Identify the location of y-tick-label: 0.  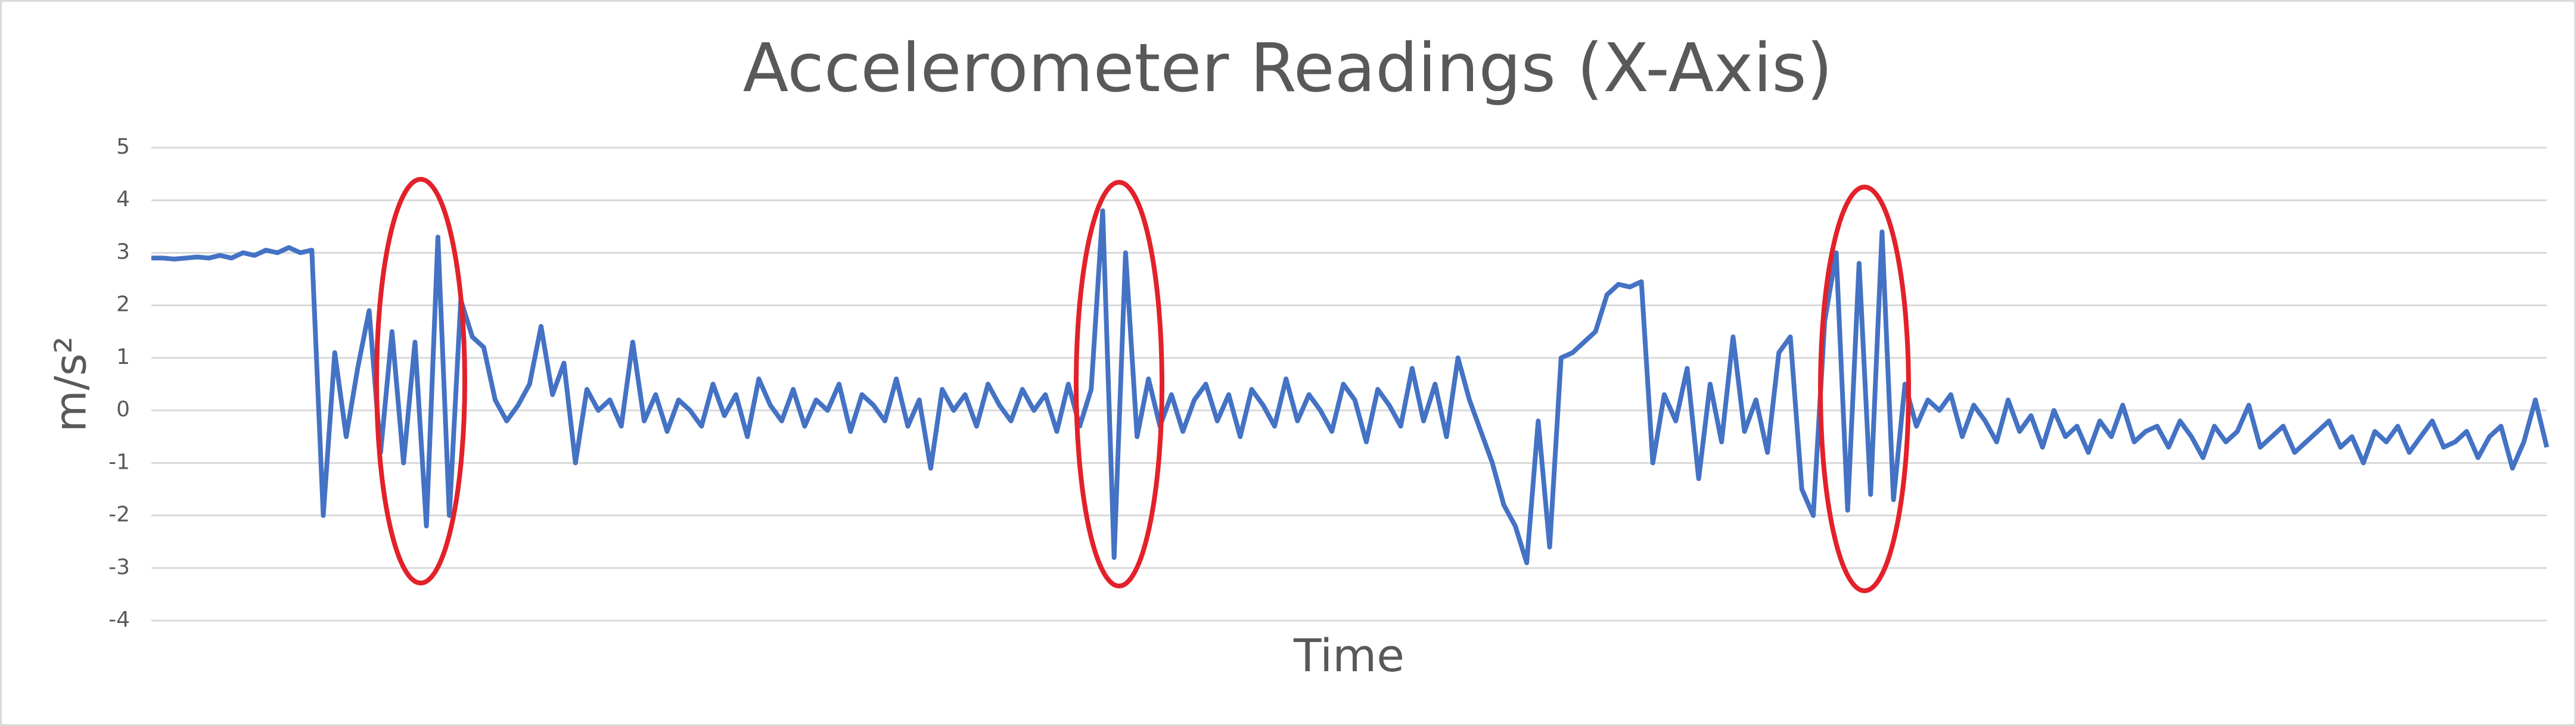
(123, 409).